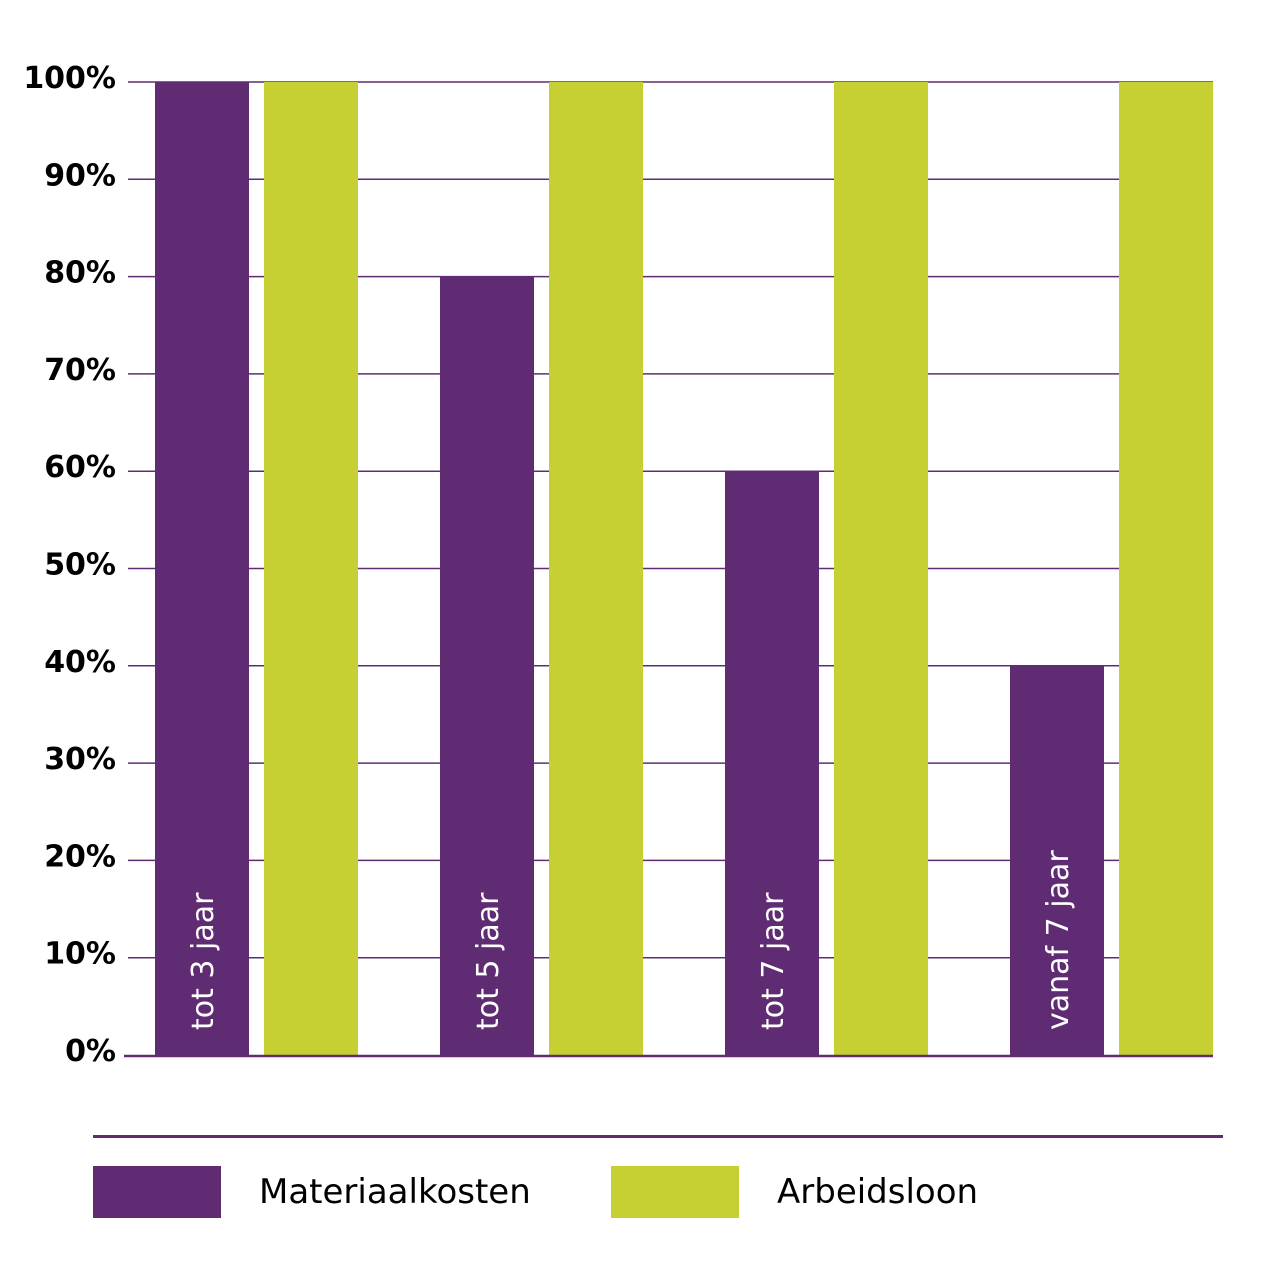 The width and height of the screenshot is (1280, 1280). What do you see at coordinates (488, 961) in the screenshot?
I see `category-label: tot 5 jaar` at bounding box center [488, 961].